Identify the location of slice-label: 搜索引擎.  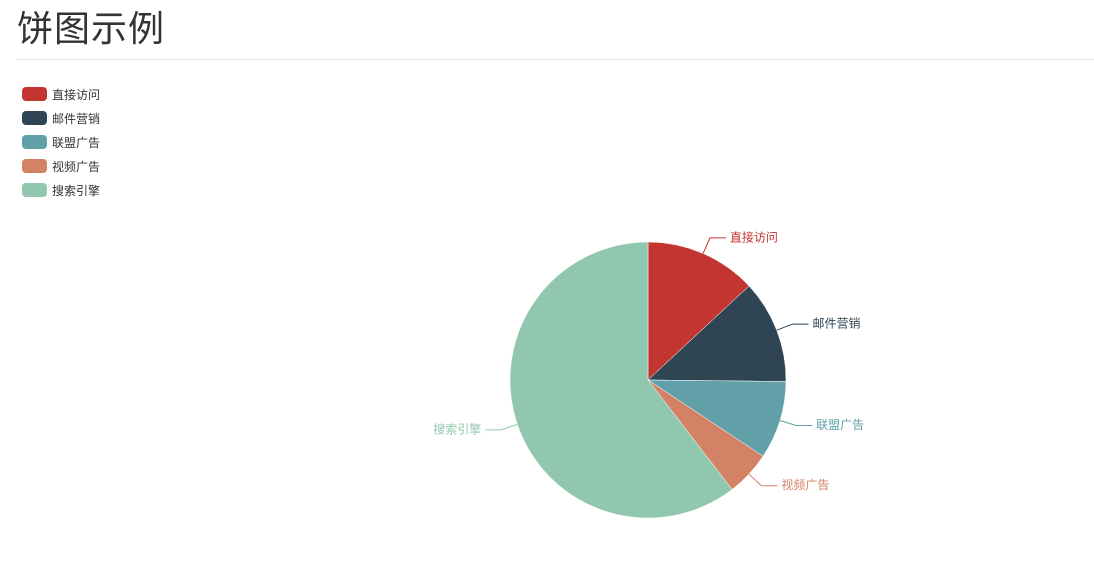
(457, 428).